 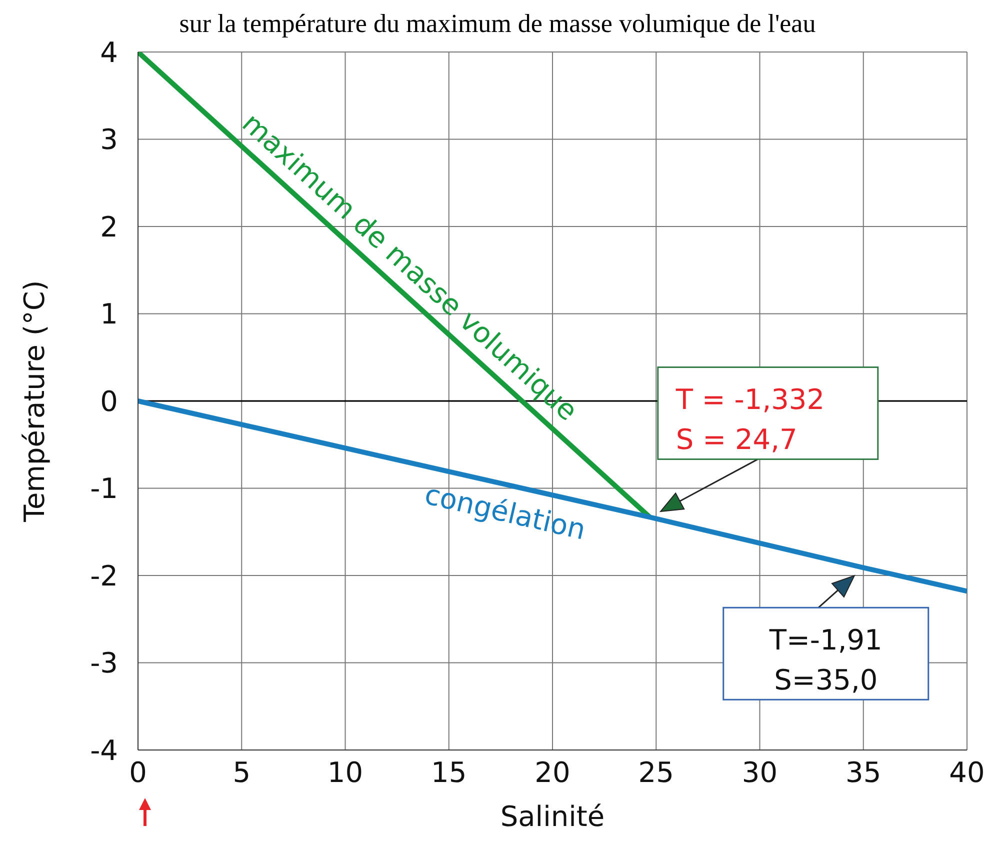 What do you see at coordinates (552, 772) in the screenshot?
I see `x-tick-label: 20` at bounding box center [552, 772].